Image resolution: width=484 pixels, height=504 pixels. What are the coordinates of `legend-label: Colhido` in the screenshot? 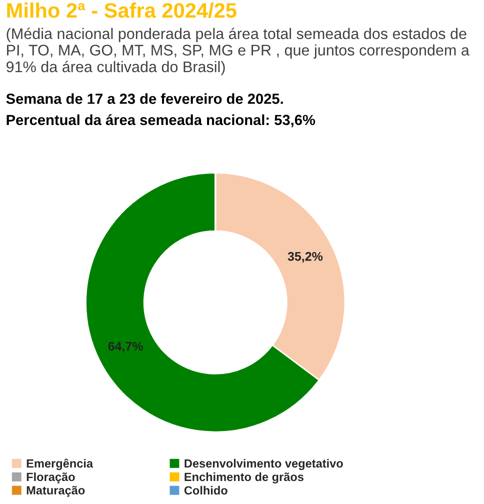 It's located at (206, 490).